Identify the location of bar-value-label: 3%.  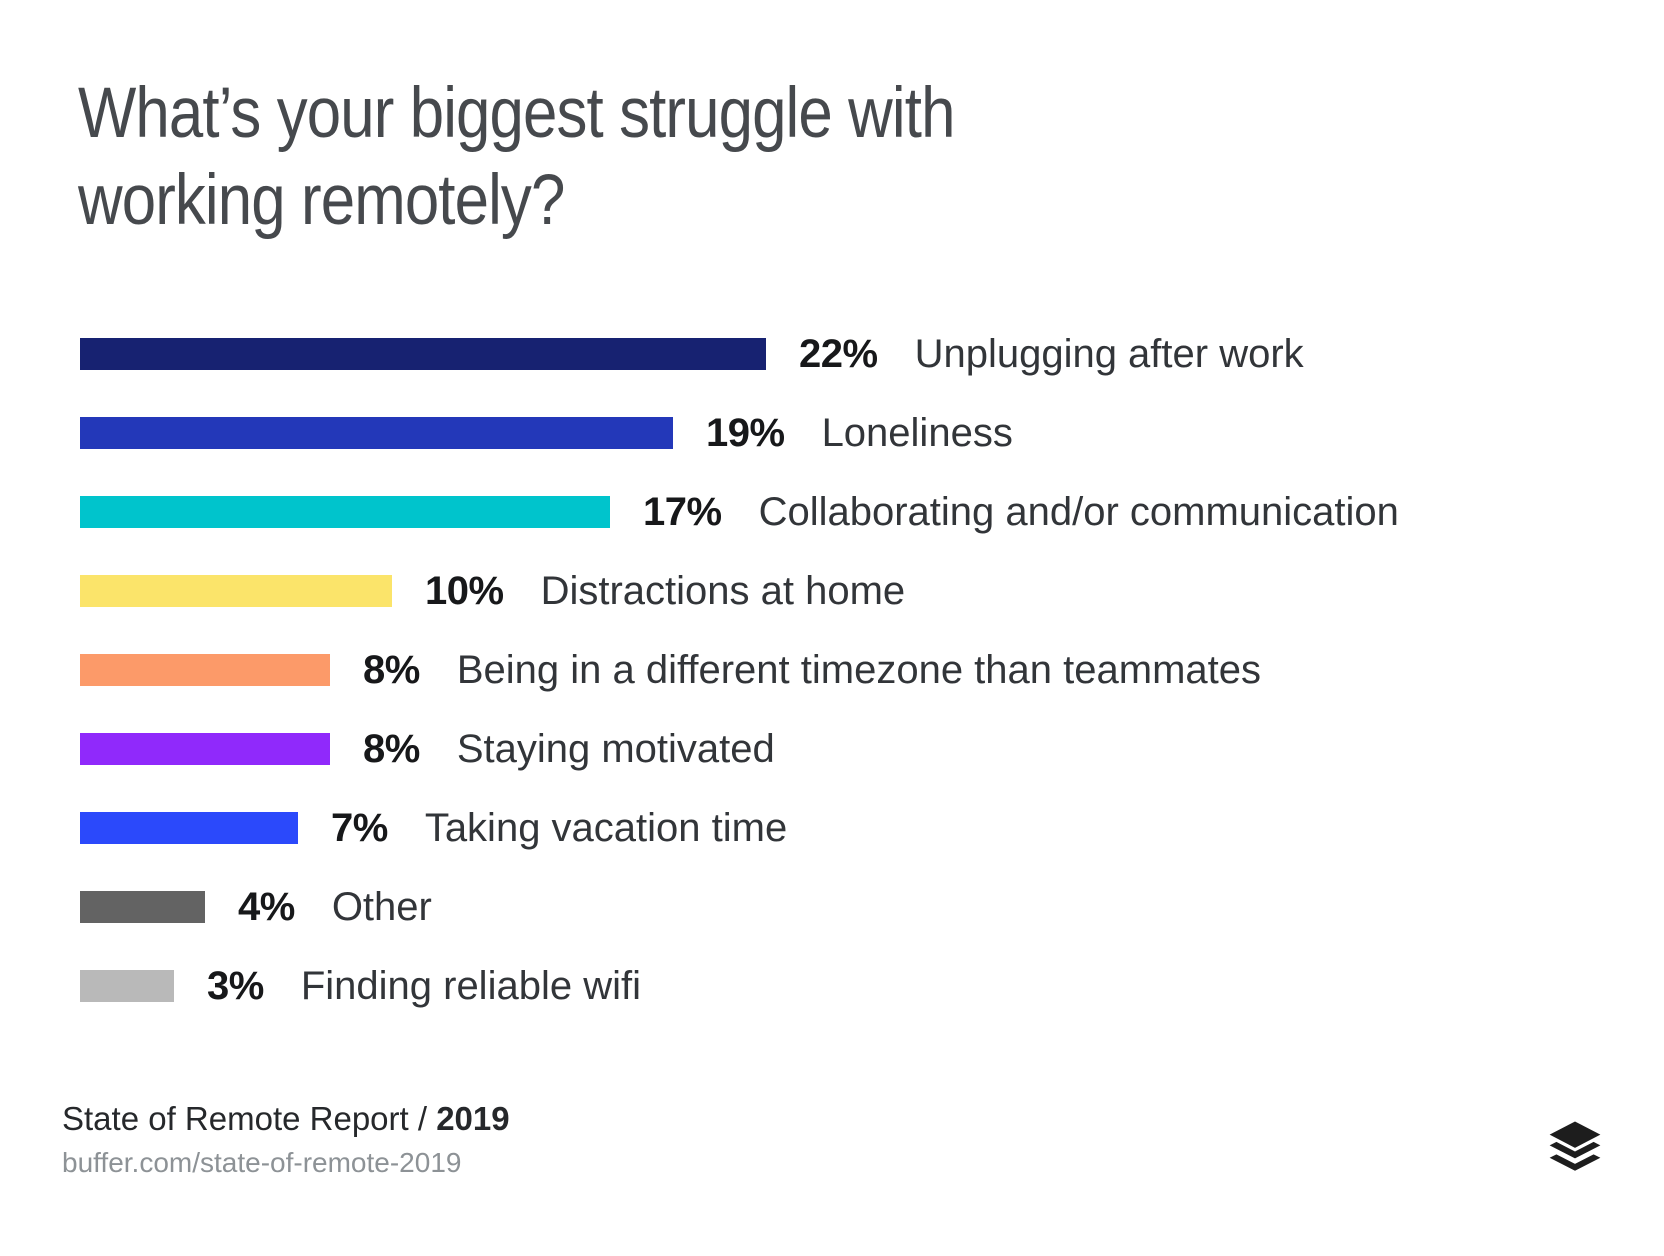
(235, 985).